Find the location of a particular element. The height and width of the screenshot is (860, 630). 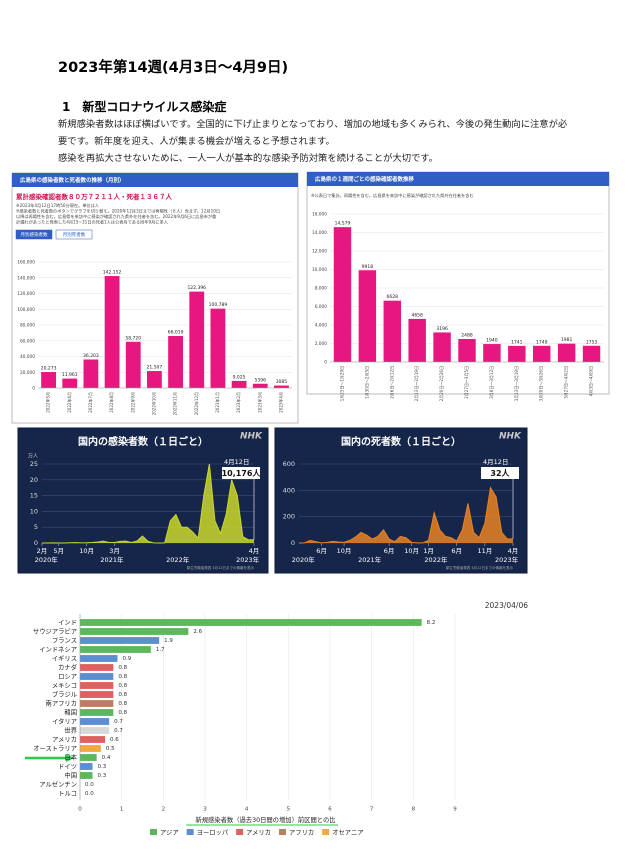

y-tick-label: 25 is located at coordinates (34, 464).